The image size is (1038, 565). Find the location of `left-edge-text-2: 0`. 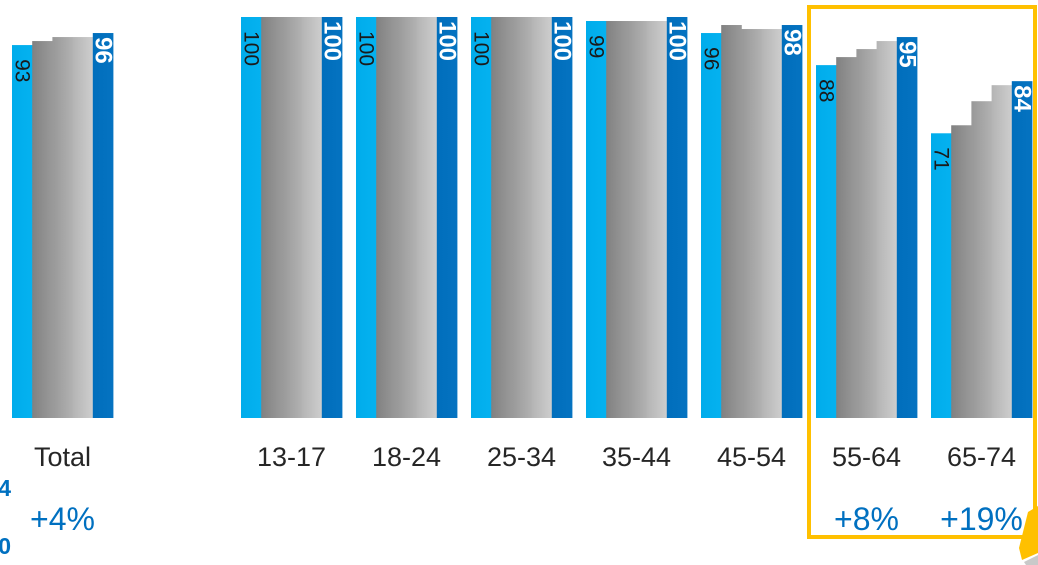

left-edge-text-2: 0 is located at coordinates (5, 546).